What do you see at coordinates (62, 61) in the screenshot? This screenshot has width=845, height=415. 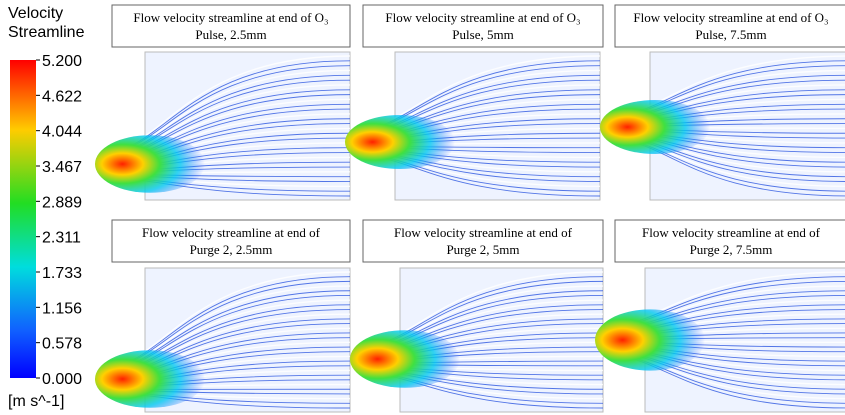 I see `colorbar-label: 5.200` at bounding box center [62, 61].